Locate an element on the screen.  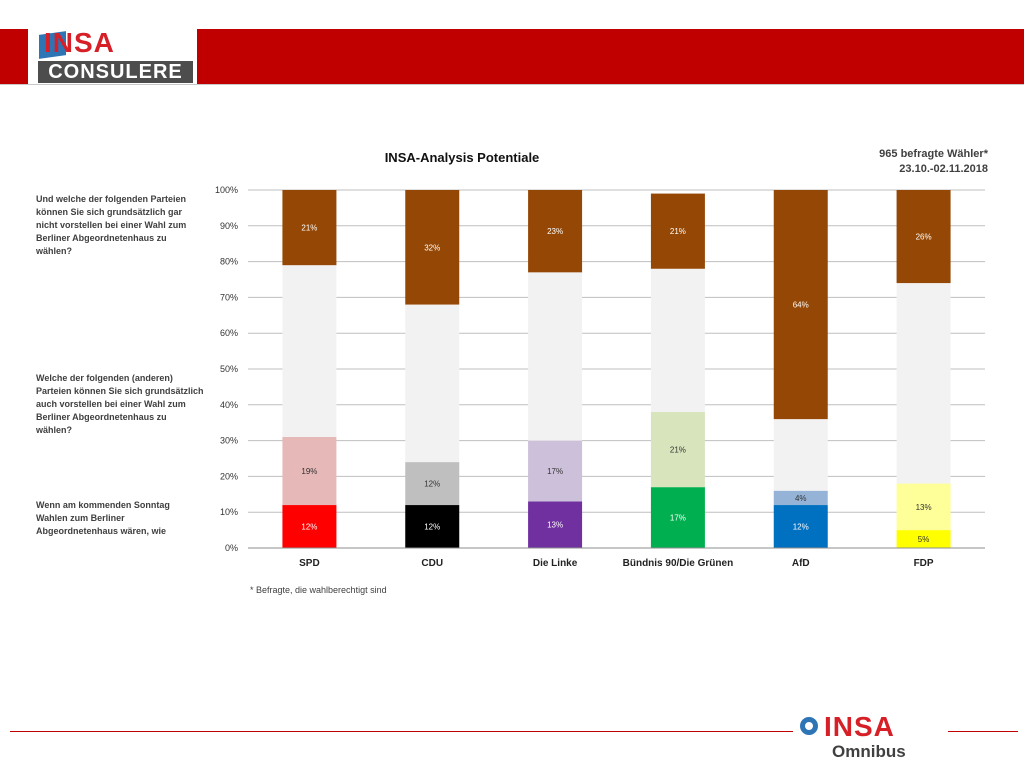
sample-info: 965 befragte Wähler* 23.10.-02.11.2018 is located at coordinates (894, 162).